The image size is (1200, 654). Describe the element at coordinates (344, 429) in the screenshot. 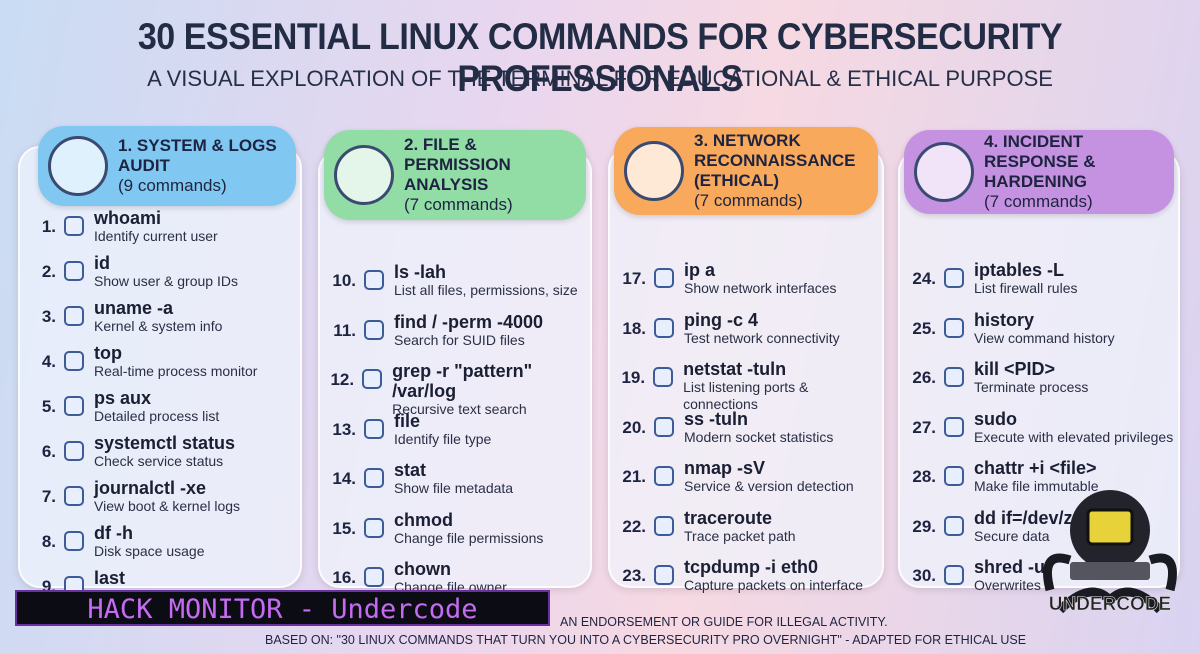

I see `item-number: 13.` at that location.